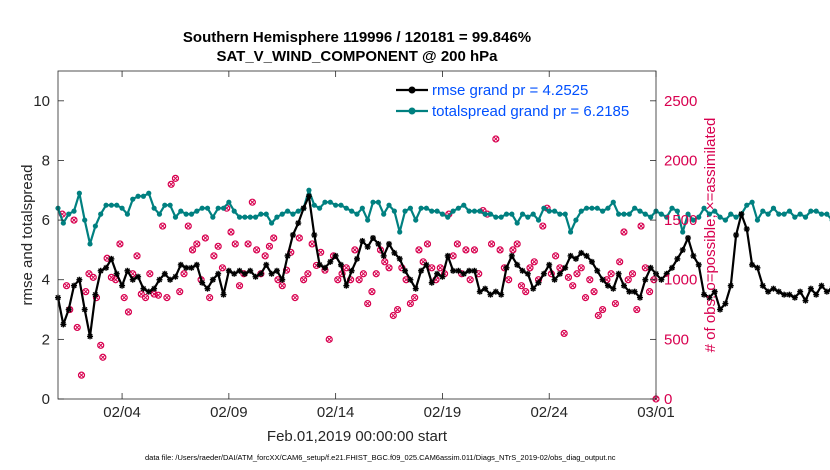 The image size is (830, 470). What do you see at coordinates (46, 220) in the screenshot?
I see `y-tick-label: 6` at bounding box center [46, 220].